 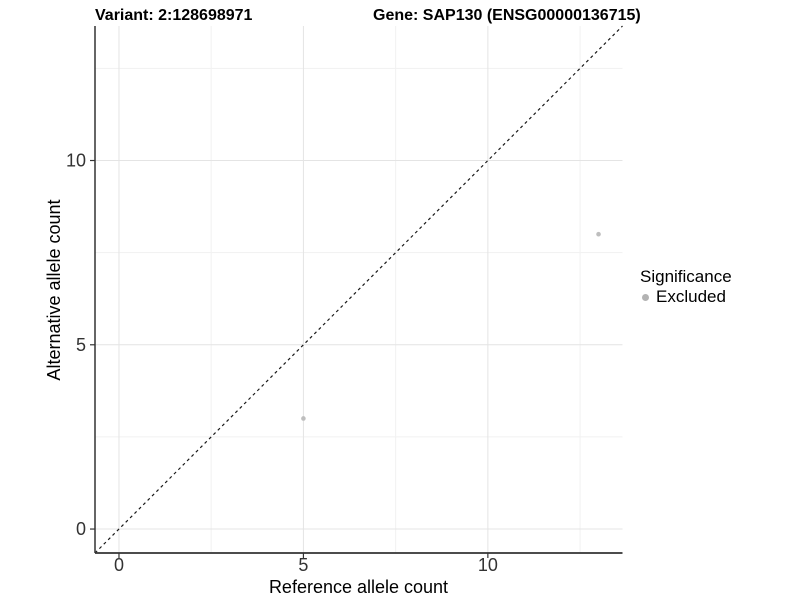 I want to click on plot-title-gene: Gene: SAP130 (ENSG00000136715), so click(x=507, y=15).